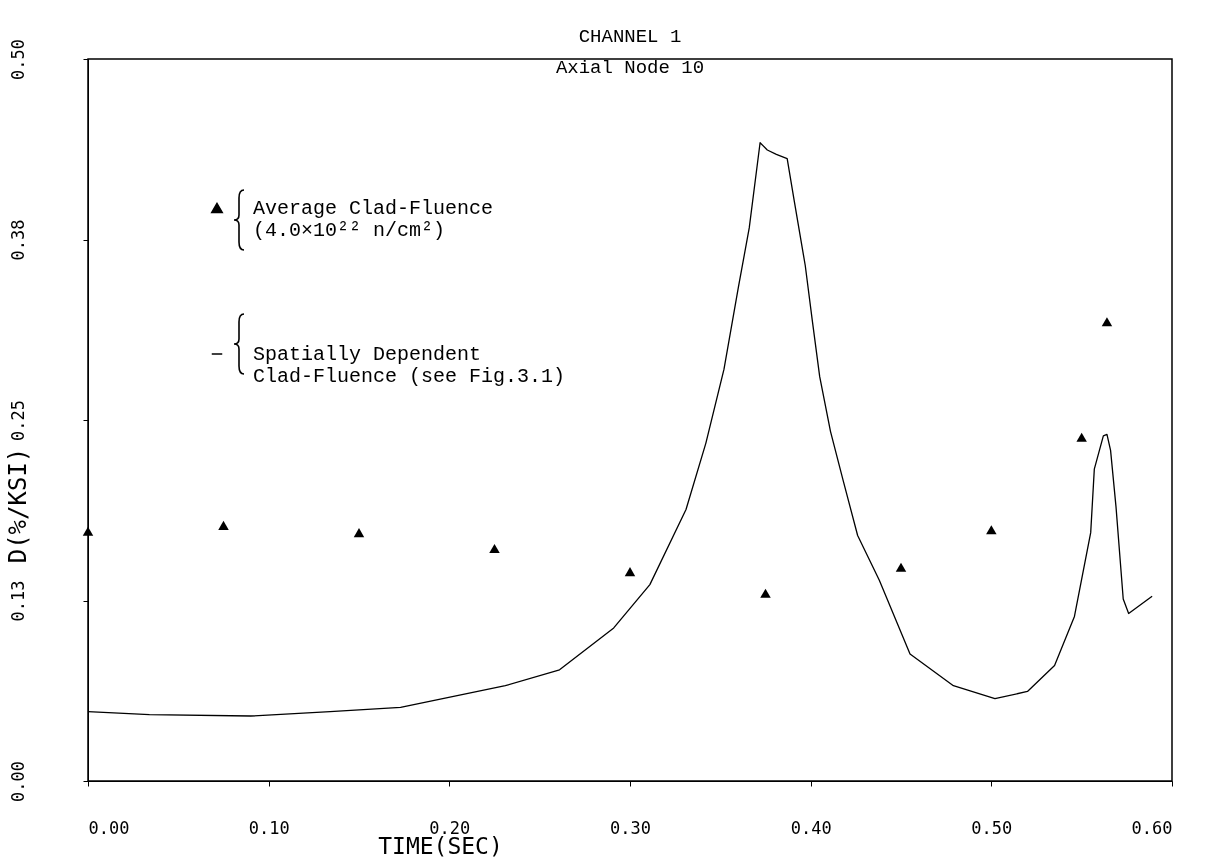 This screenshot has width=1229, height=859. What do you see at coordinates (992, 827) in the screenshot?
I see `x-tick-label: 0.50` at bounding box center [992, 827].